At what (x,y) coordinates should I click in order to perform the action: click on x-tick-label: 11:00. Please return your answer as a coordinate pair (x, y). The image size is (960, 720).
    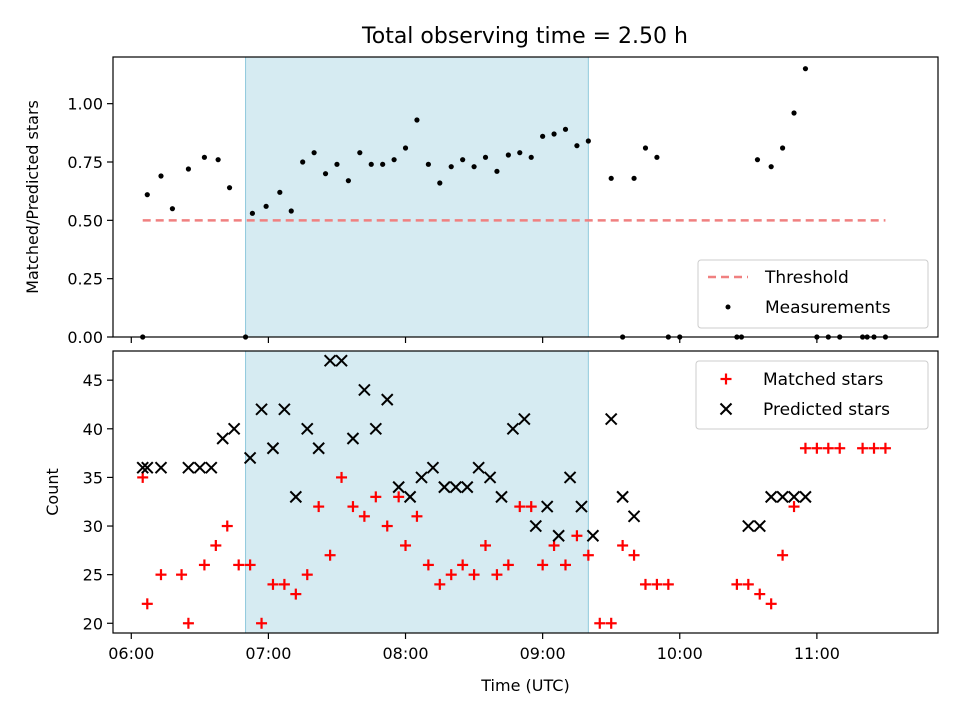
    Looking at the image, I should click on (817, 653).